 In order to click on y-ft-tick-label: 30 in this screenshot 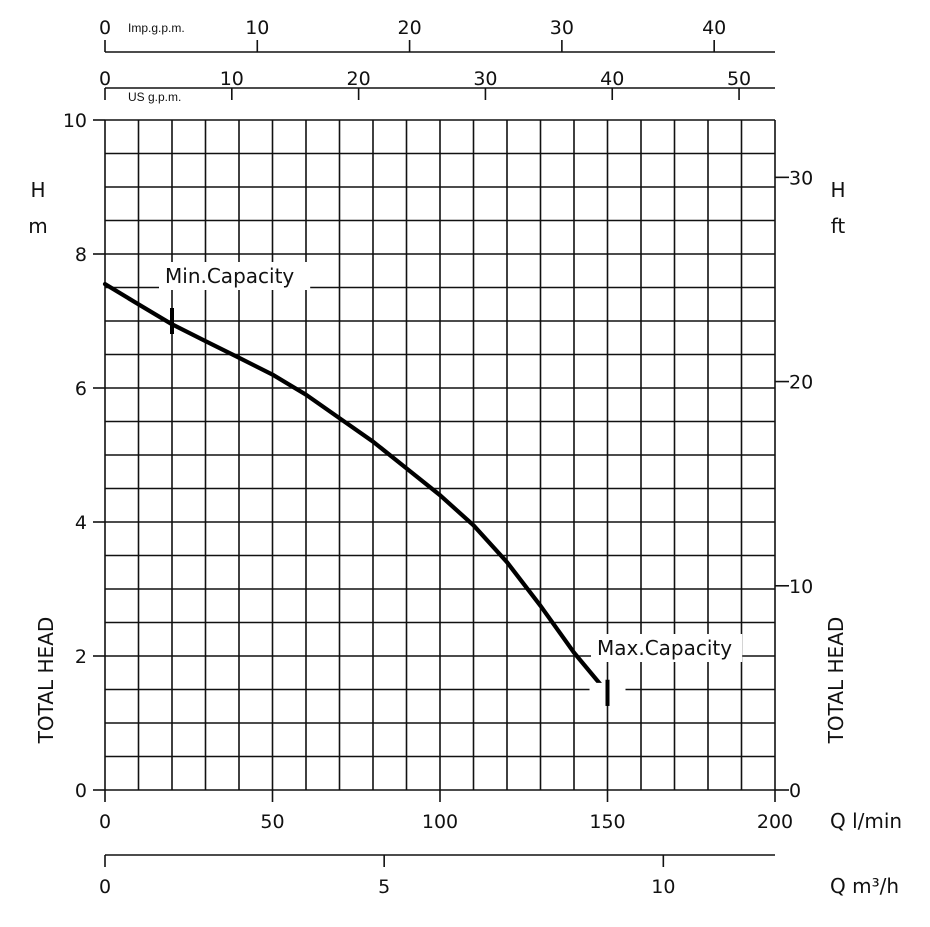, I will do `click(801, 178)`.